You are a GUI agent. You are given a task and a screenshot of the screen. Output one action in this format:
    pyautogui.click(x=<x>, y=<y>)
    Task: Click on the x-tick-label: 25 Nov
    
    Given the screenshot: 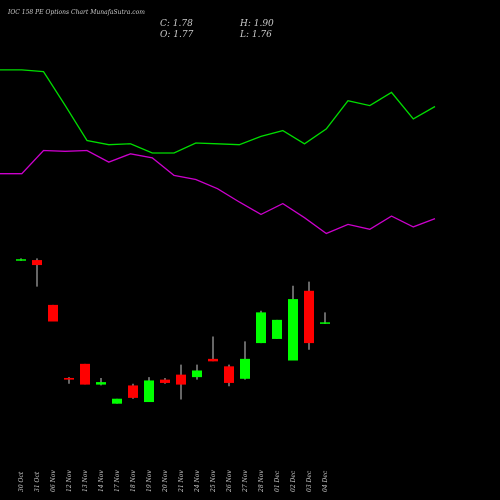 What is the action you would take?
    pyautogui.click(x=213, y=481)
    